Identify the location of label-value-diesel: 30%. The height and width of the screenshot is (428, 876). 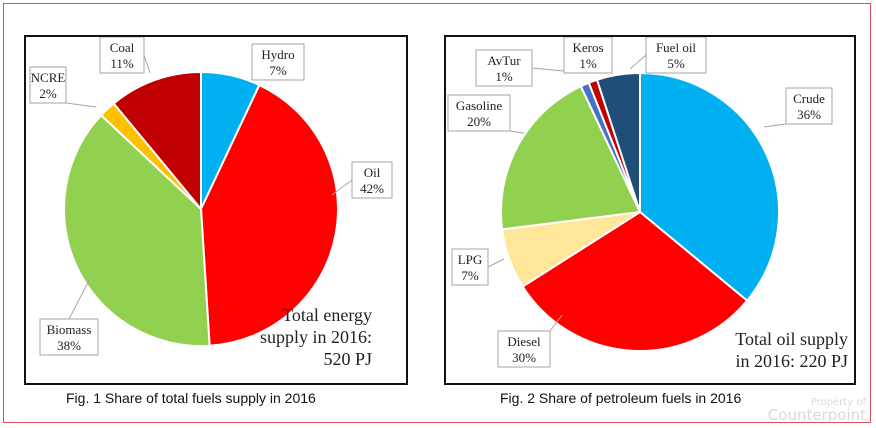
(524, 357).